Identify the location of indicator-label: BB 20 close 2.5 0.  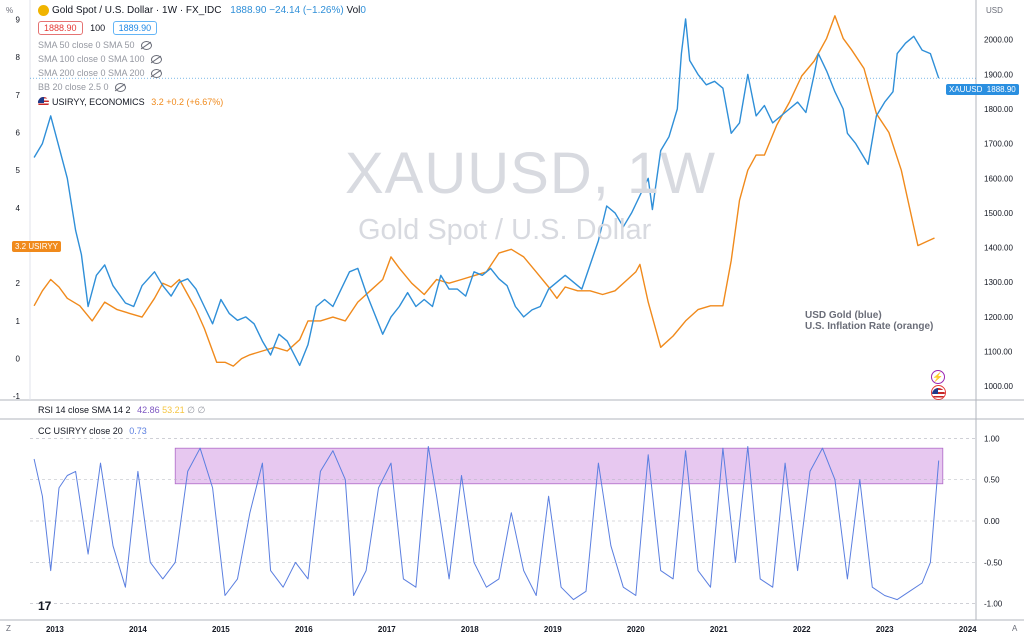
(73, 87).